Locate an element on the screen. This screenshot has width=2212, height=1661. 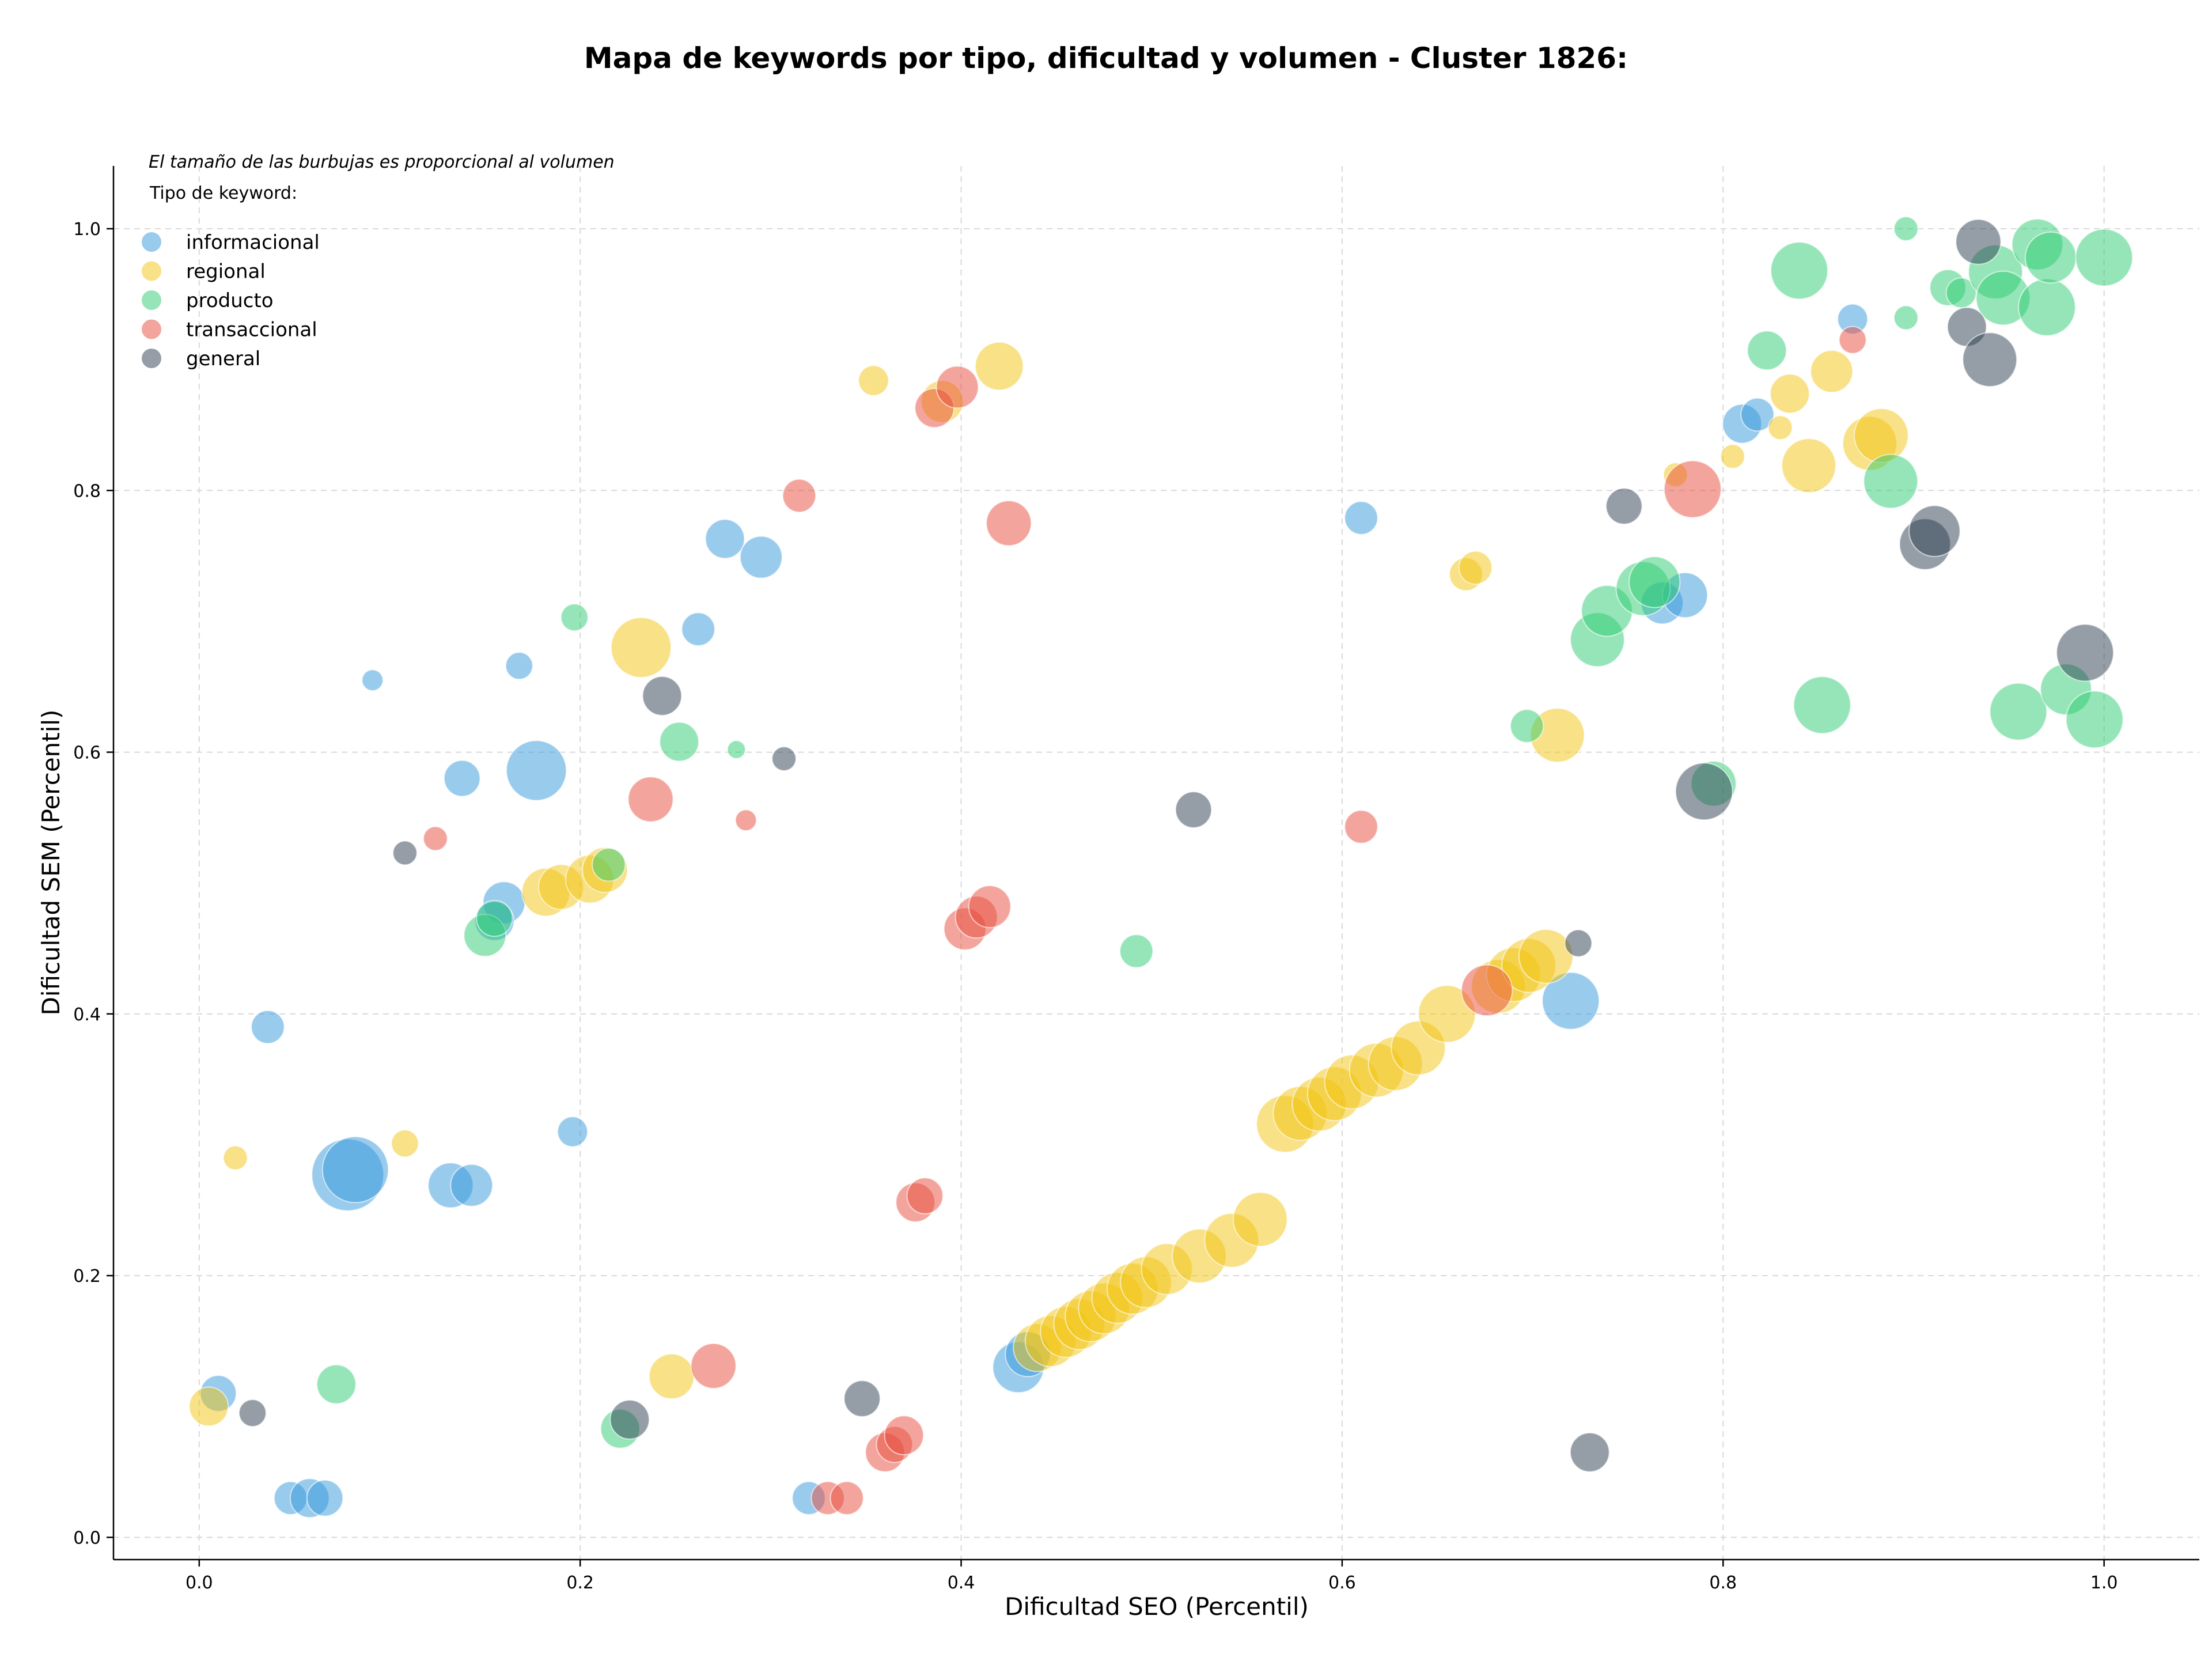
legend-item-transaccional: transaccional is located at coordinates (229, 330).